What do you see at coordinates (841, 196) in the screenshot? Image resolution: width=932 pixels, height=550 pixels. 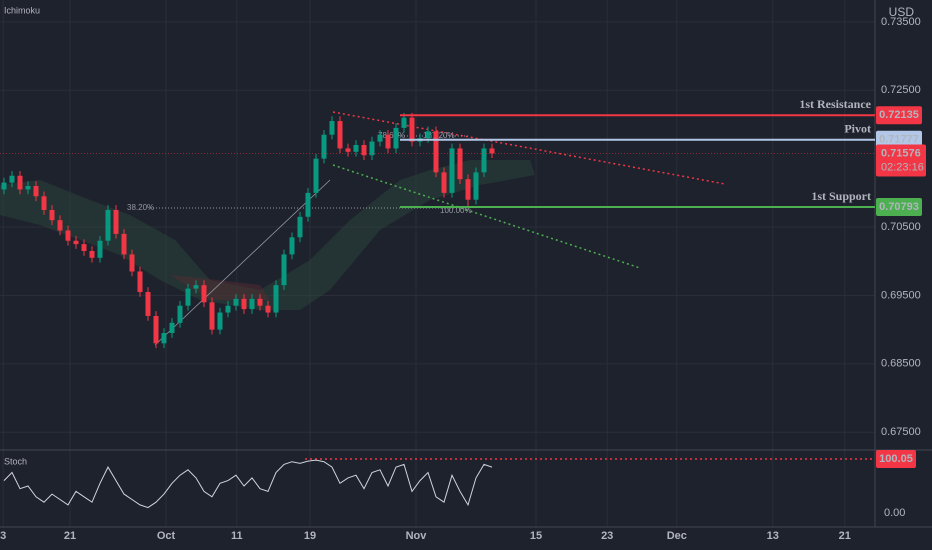 I see `level-name: 1st Support` at bounding box center [841, 196].